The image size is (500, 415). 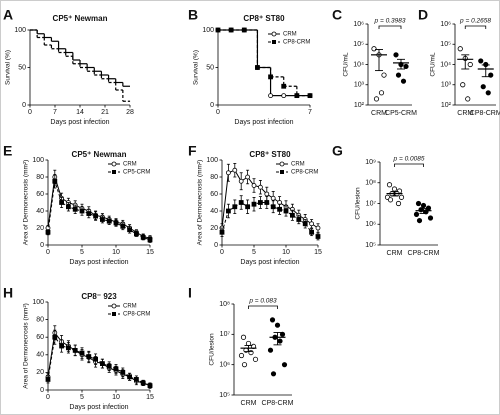 What do you see at coordinates (264, 18) in the screenshot?
I see `panel-title: CP8⁺ ST80` at bounding box center [264, 18].